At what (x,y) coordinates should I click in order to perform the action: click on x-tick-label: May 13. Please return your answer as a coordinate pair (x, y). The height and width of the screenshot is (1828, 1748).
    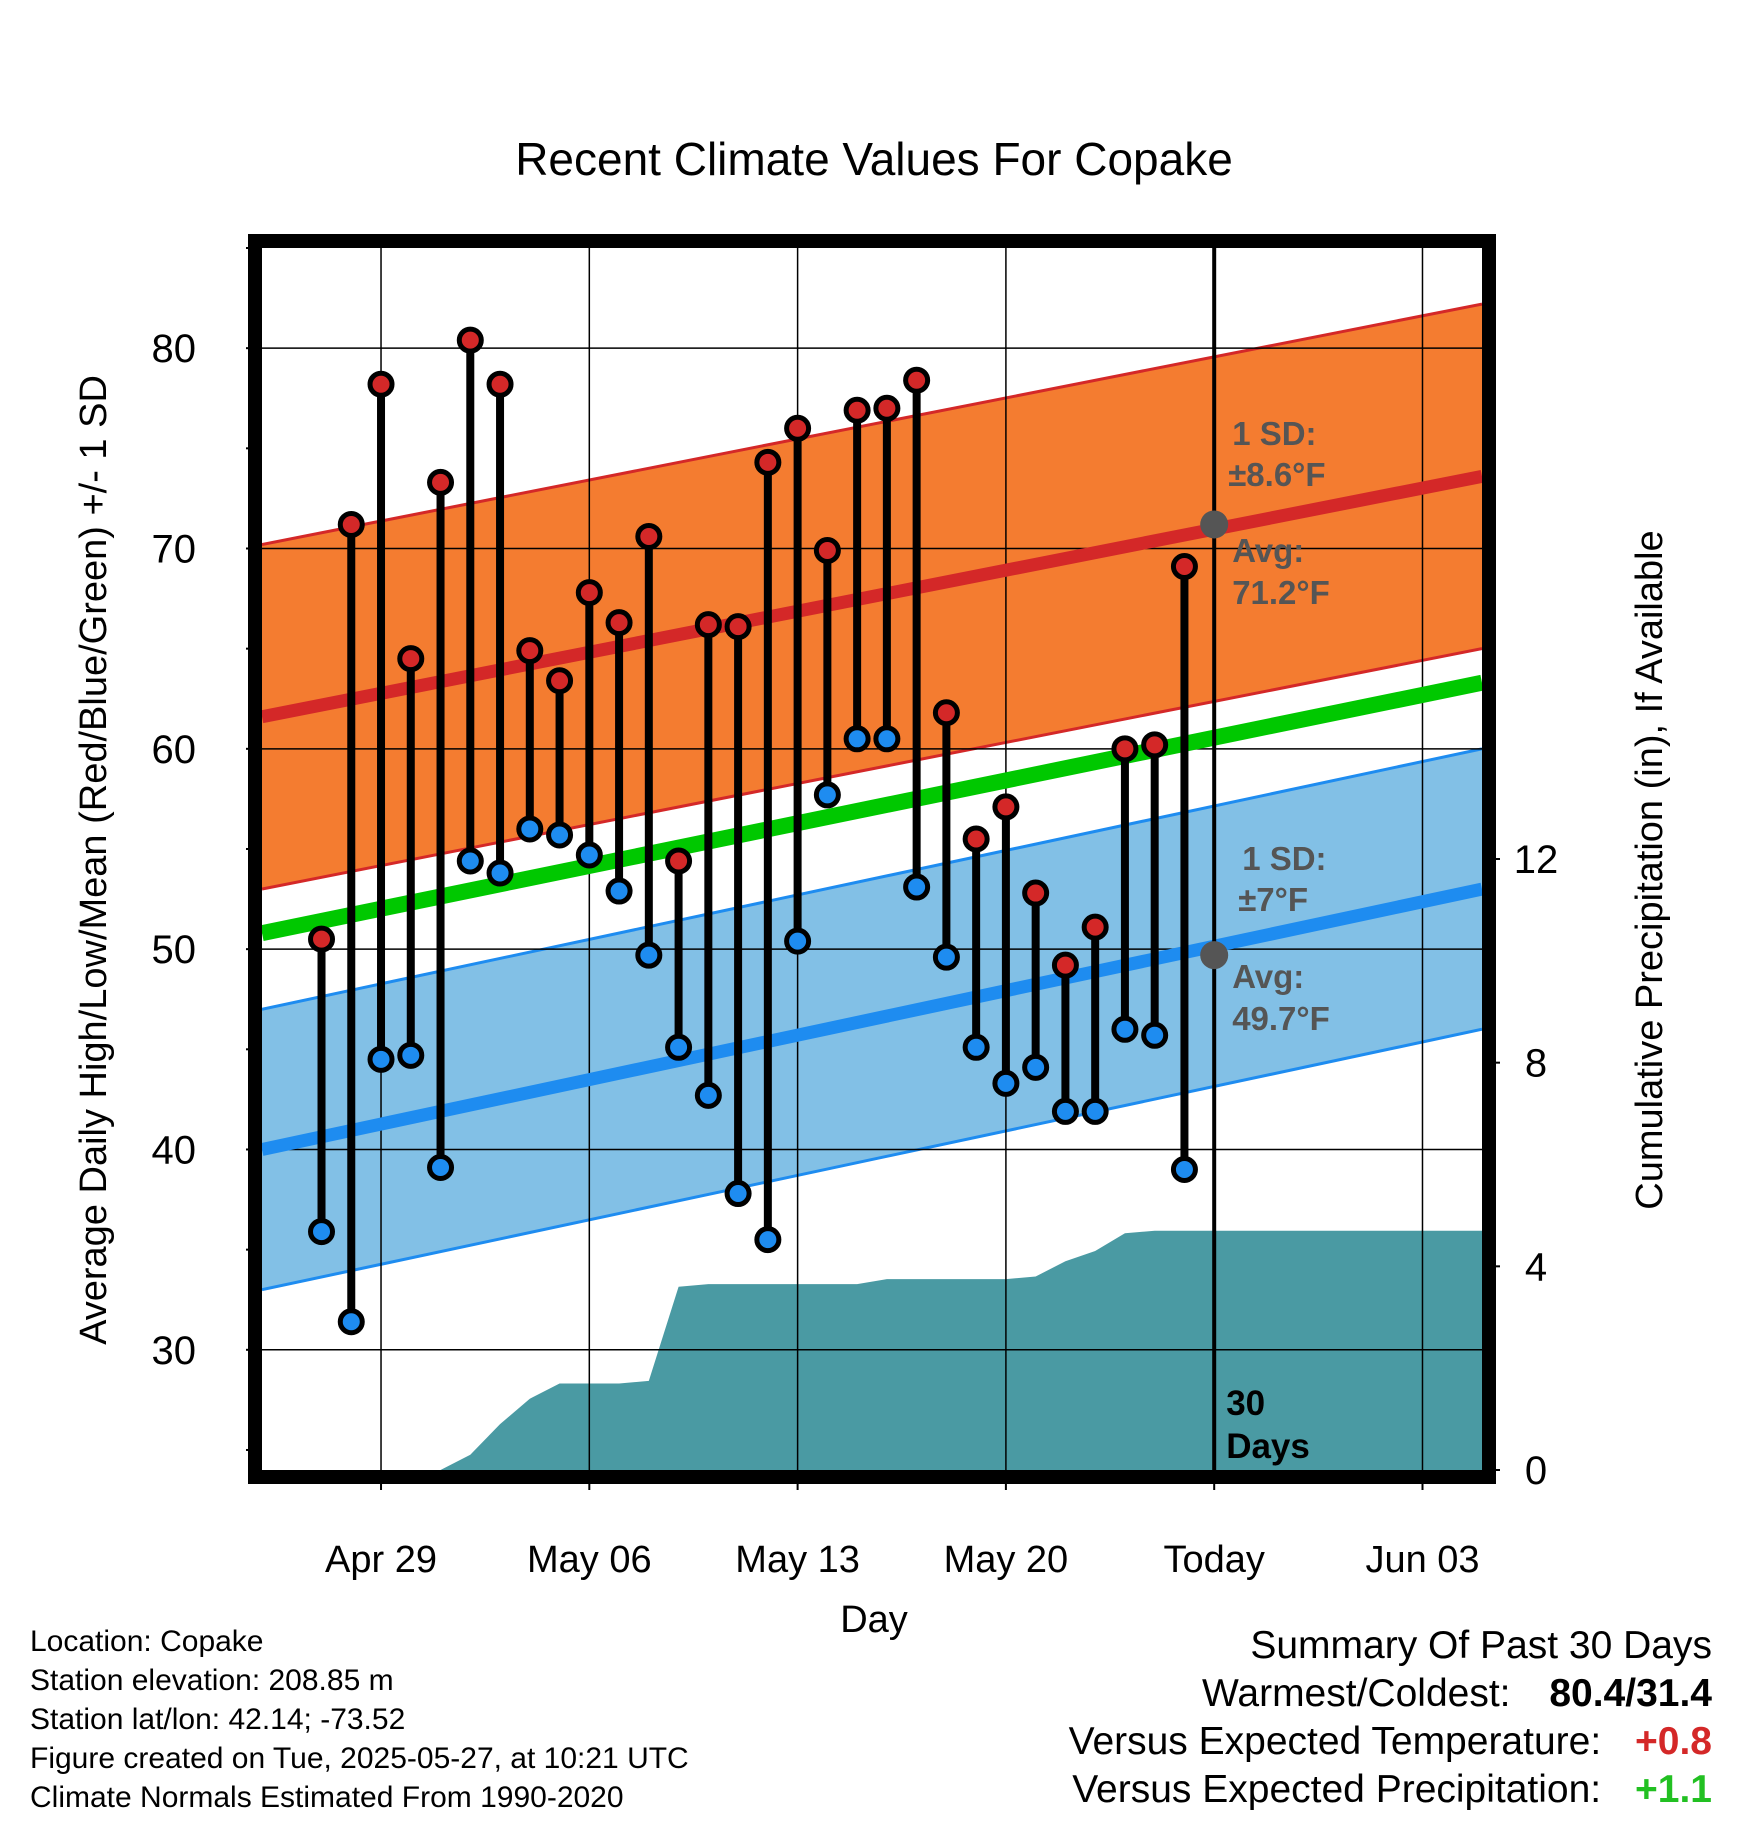
    Looking at the image, I should click on (797, 1560).